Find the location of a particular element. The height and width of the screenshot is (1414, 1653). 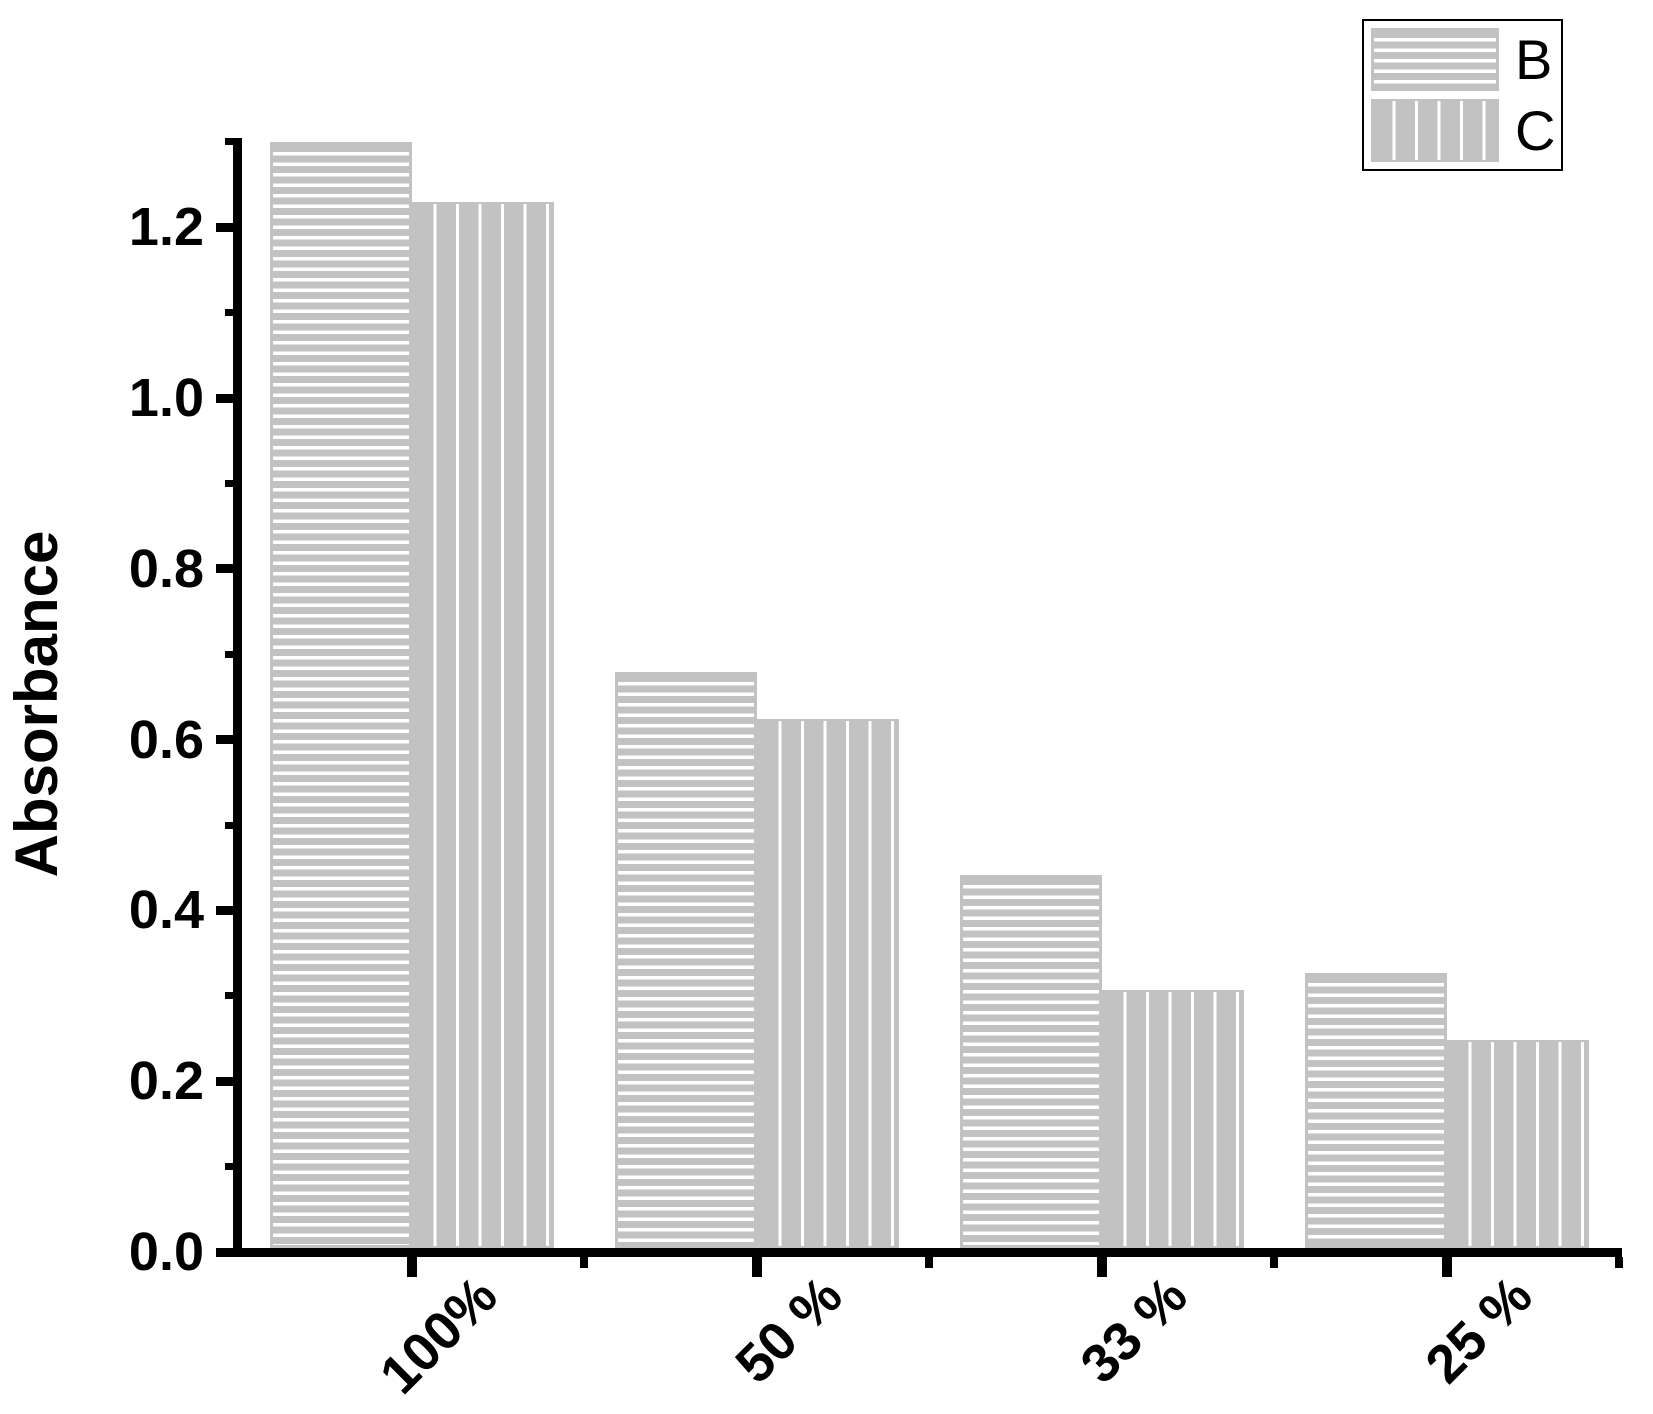

legend-label-c: C is located at coordinates (1535, 130).